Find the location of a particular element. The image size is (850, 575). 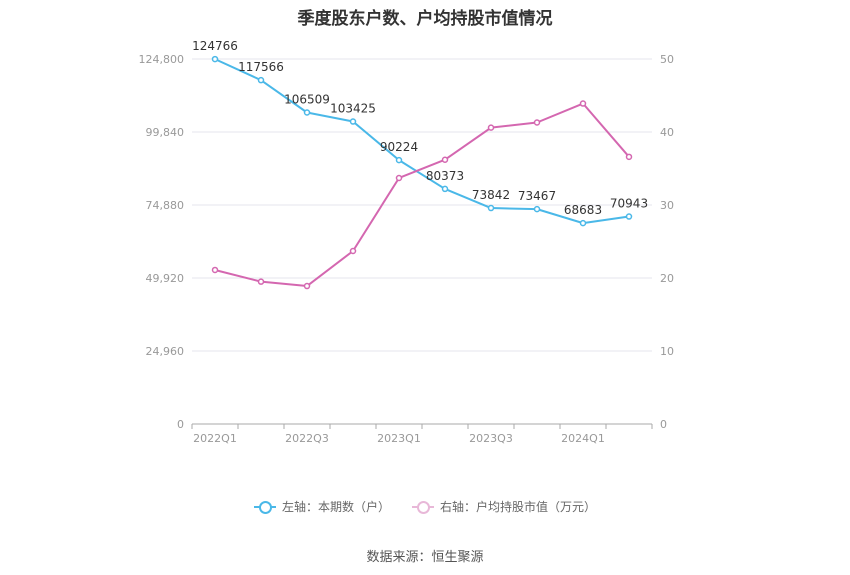

legend-swatch-right is located at coordinates (423, 507).